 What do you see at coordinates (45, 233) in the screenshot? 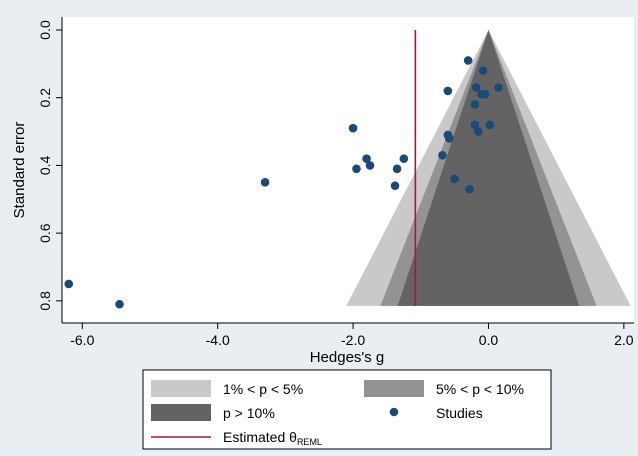
I see `y-tick-label: 0.6` at bounding box center [45, 233].